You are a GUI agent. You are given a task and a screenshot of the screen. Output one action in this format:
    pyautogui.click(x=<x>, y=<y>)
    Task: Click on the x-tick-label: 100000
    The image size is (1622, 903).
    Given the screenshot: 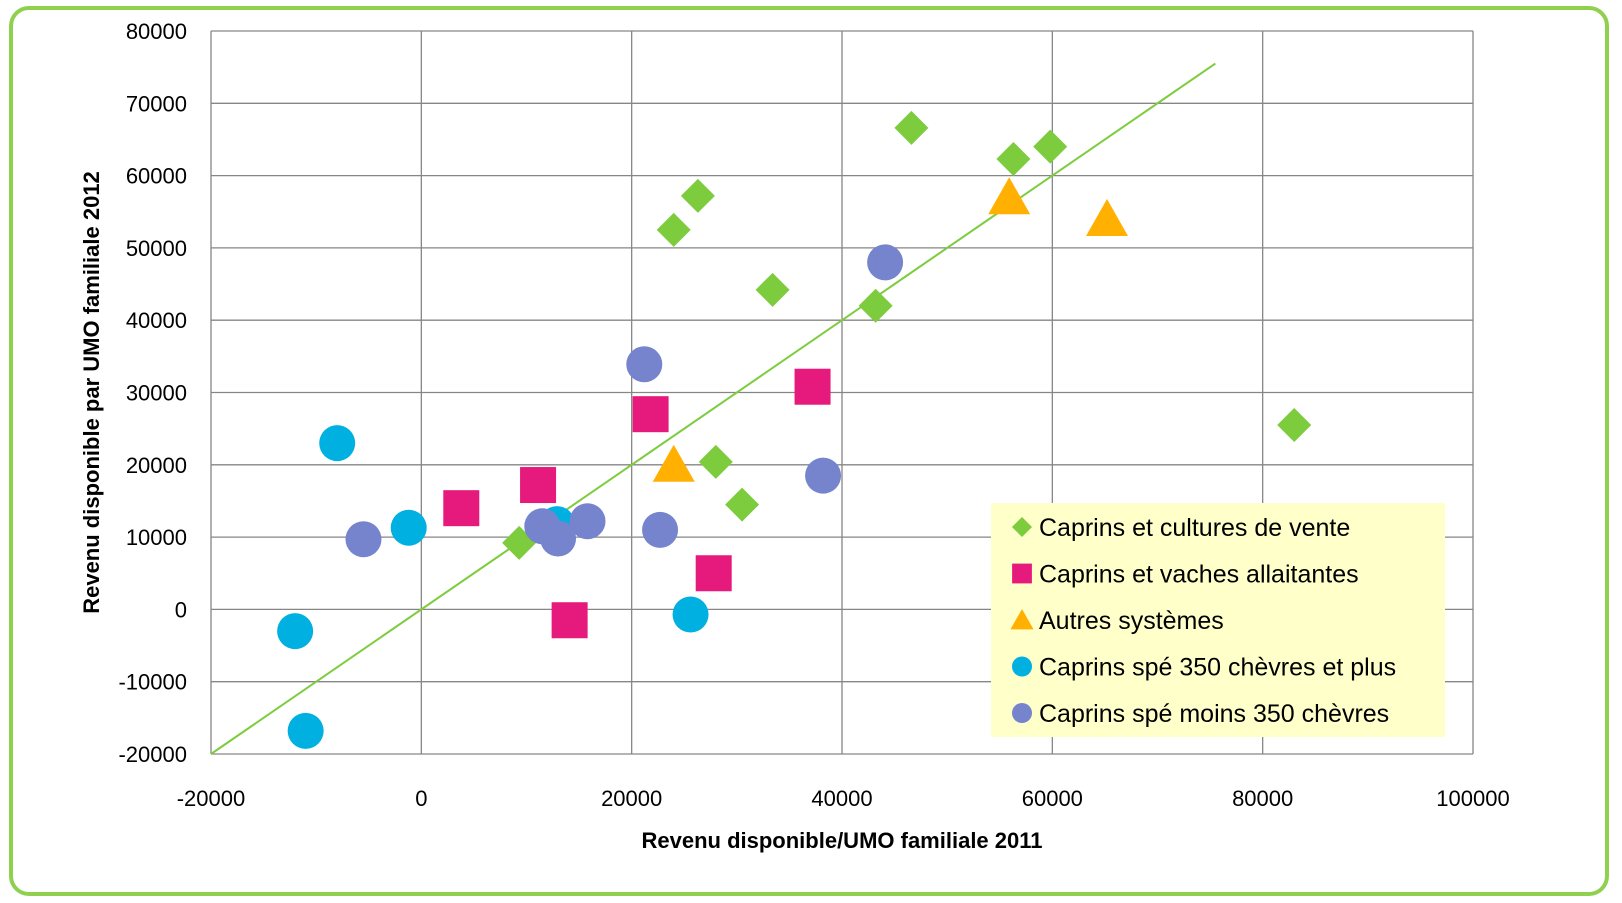 What is the action you would take?
    pyautogui.click(x=1472, y=798)
    